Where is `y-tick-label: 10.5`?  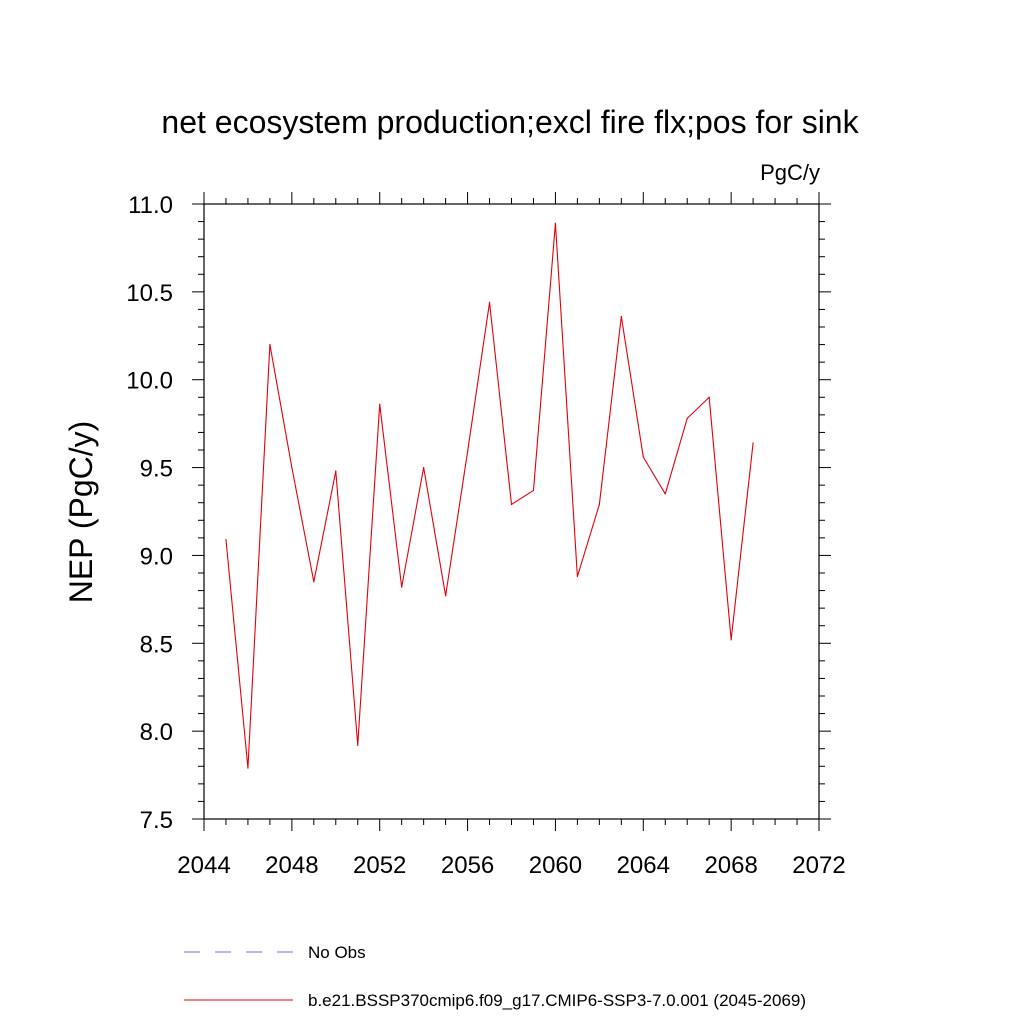 y-tick-label: 10.5 is located at coordinates (149, 293).